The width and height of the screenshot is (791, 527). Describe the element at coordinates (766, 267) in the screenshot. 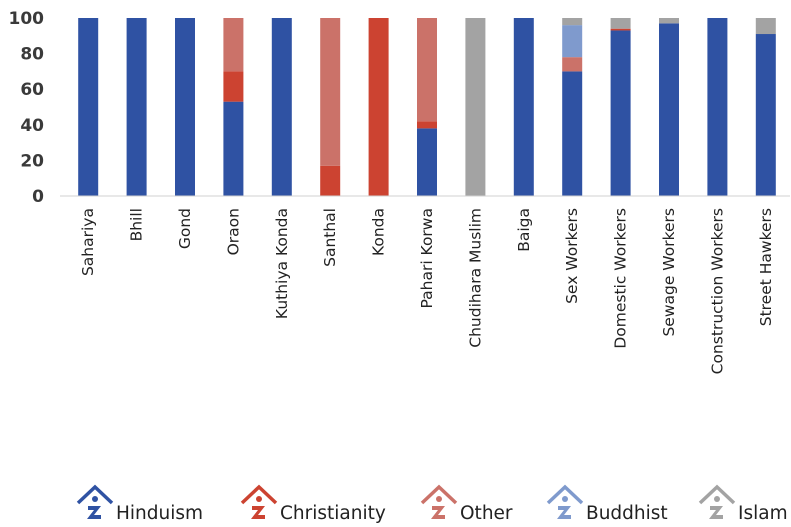

I see `x-tick-label: Street Hawkers` at that location.